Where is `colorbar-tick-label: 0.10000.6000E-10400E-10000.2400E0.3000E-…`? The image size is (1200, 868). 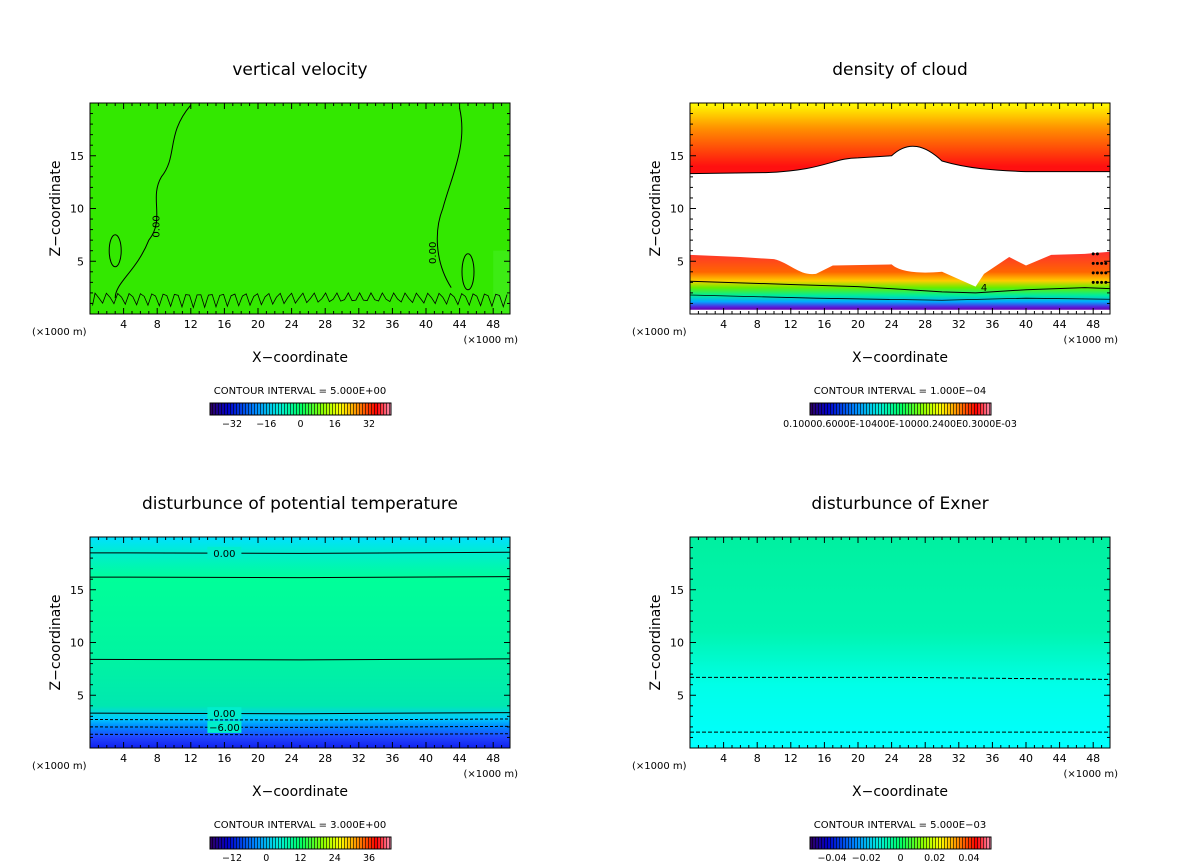 colorbar-tick-label: 0.10000.6000E-10400E-10000.2400E0.3000E-… is located at coordinates (900, 424).